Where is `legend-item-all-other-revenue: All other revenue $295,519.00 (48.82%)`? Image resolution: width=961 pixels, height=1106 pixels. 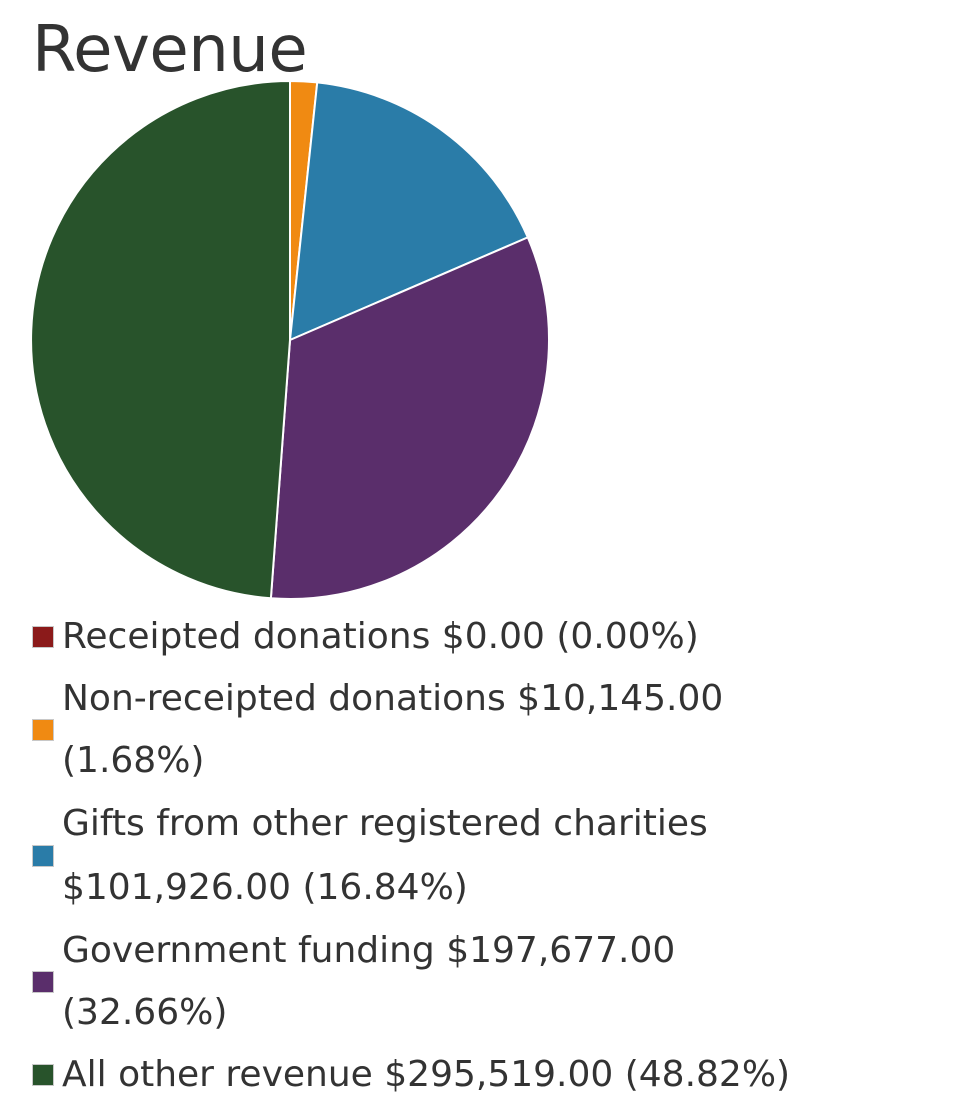
legend-item-all-other-revenue: All other revenue $295,519.00 (48.82%) is located at coordinates (492, 1075).